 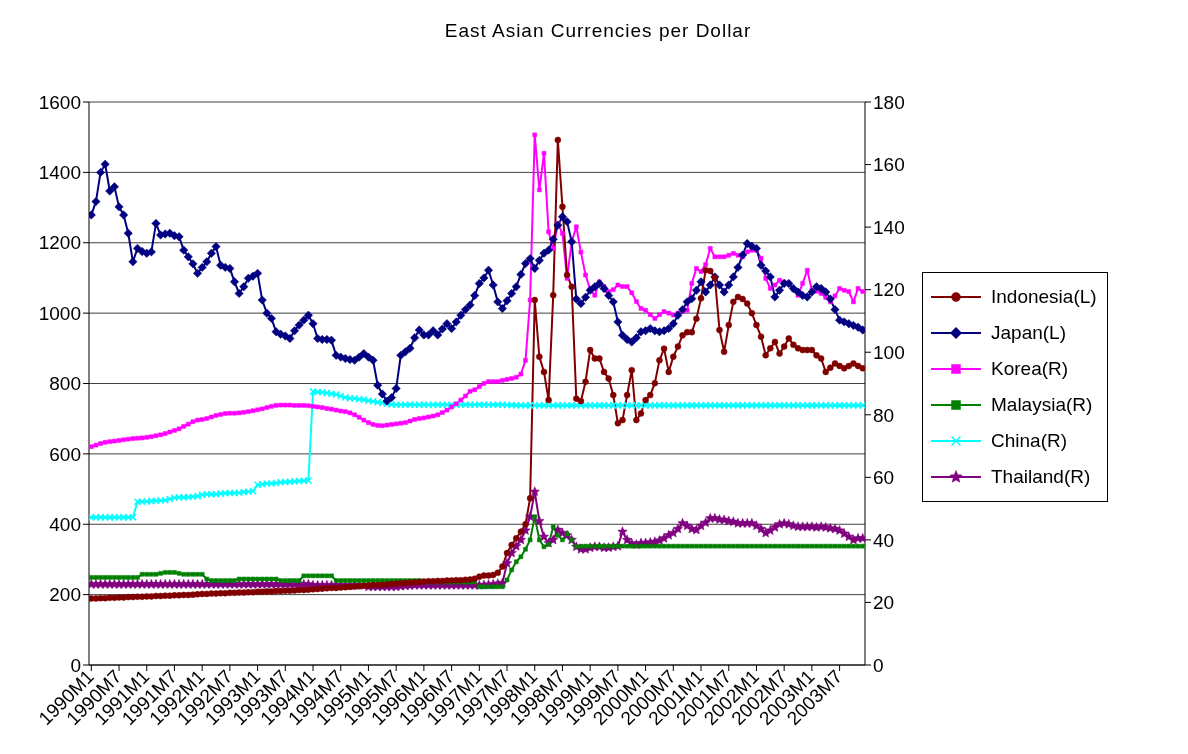 I want to click on legend-label: Indonesia(L), so click(x=1044, y=297).